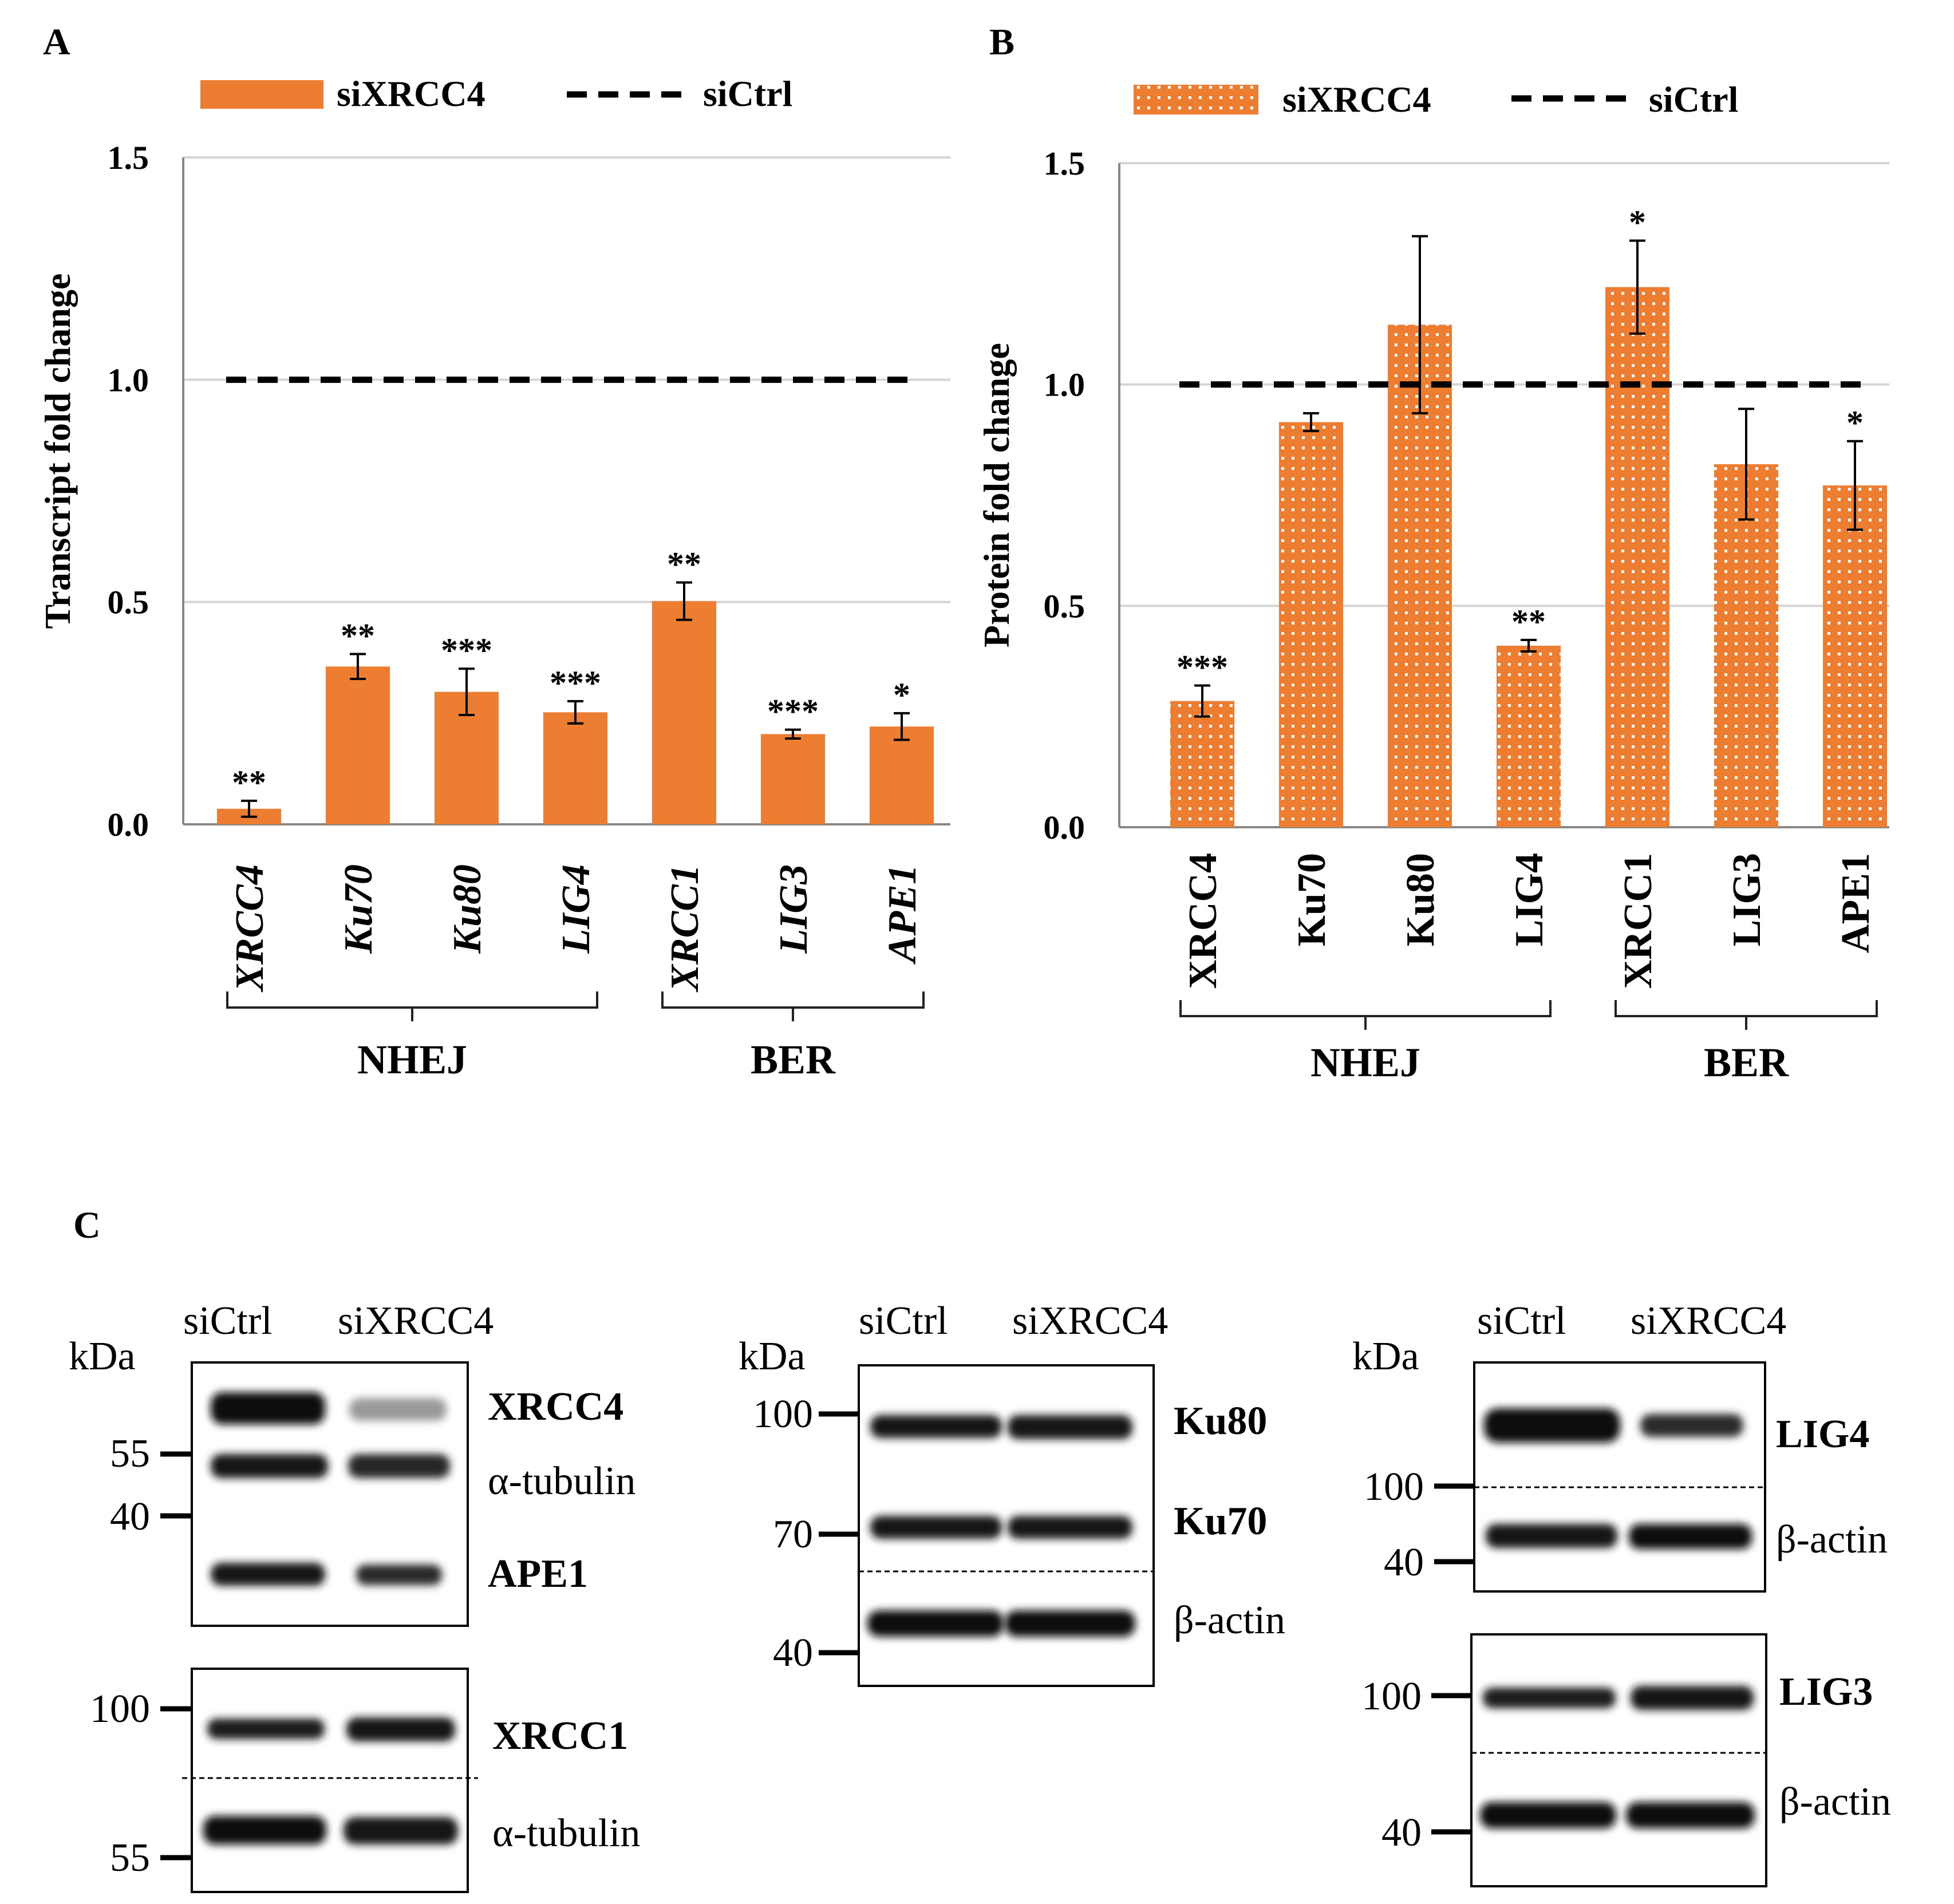  Describe the element at coordinates (575, 1037) in the screenshot. I see `group-brackets-a: NHEJ BER` at that location.